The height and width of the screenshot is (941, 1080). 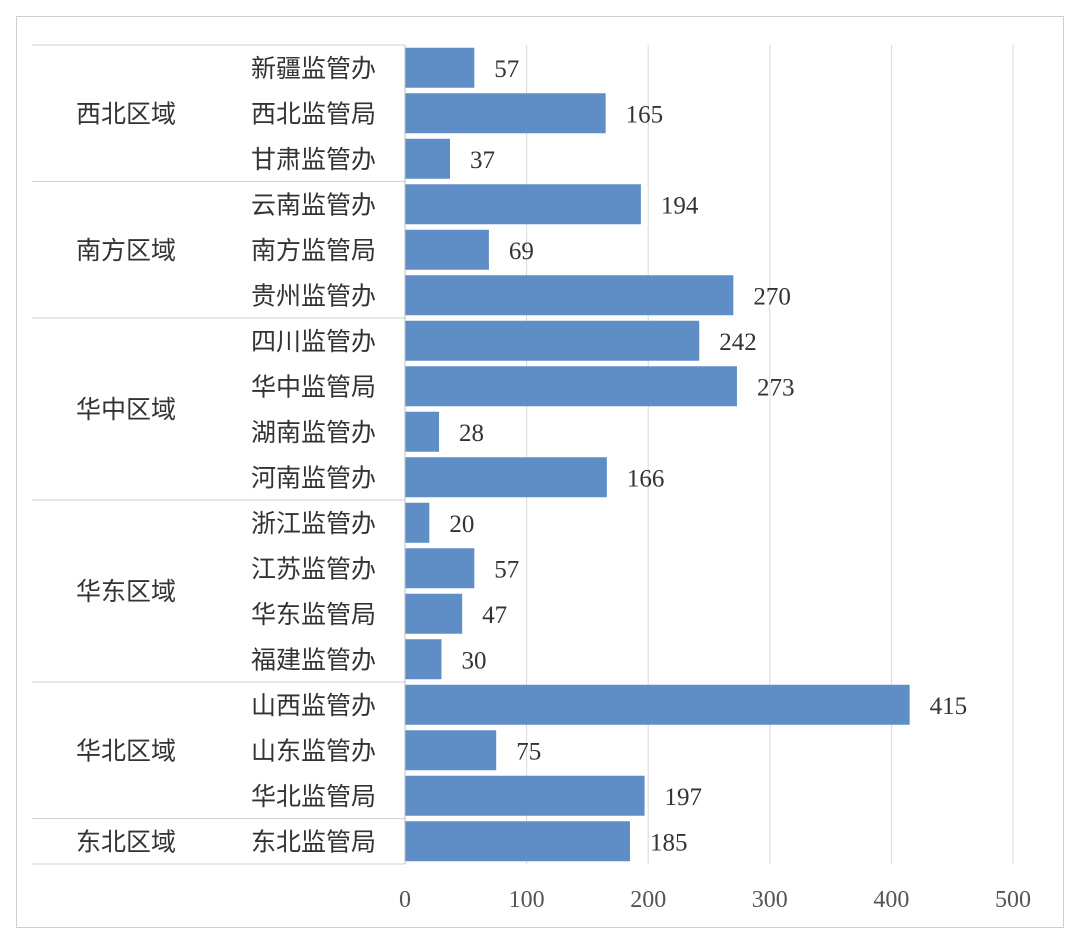 I want to click on data-label: 415, so click(x=949, y=706).